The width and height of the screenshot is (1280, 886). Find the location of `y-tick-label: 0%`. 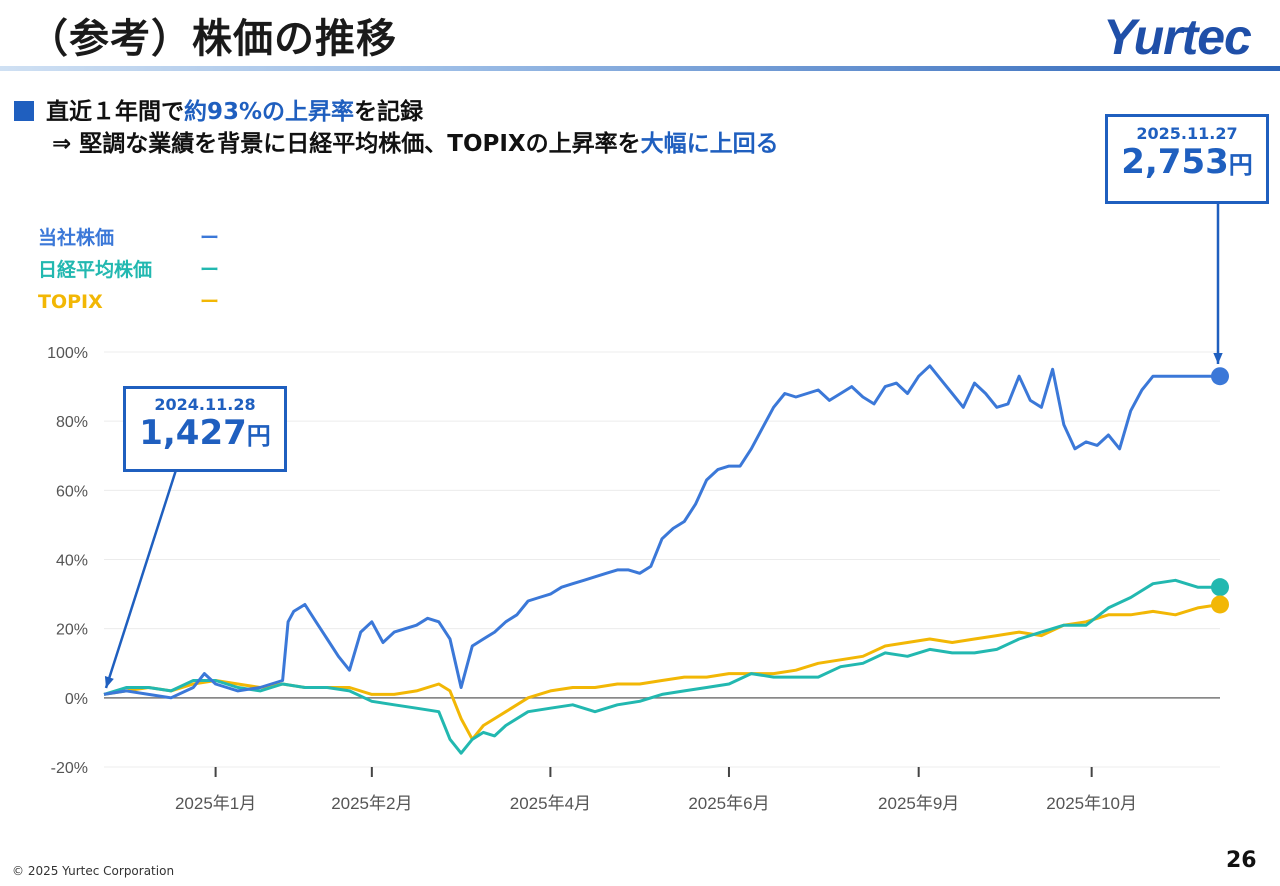

y-tick-label: 0% is located at coordinates (76, 699).